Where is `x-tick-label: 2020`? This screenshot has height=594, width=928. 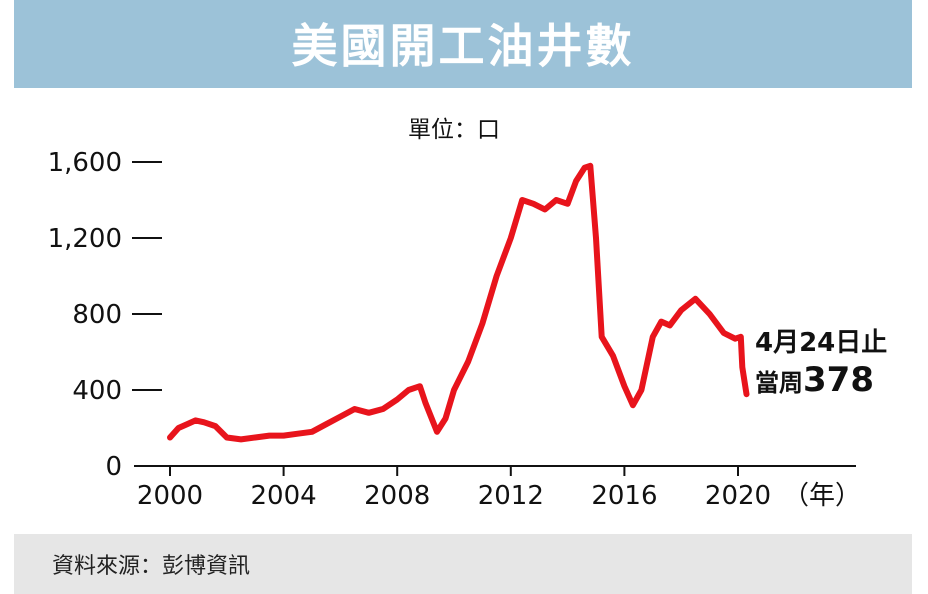
x-tick-label: 2020 is located at coordinates (738, 496).